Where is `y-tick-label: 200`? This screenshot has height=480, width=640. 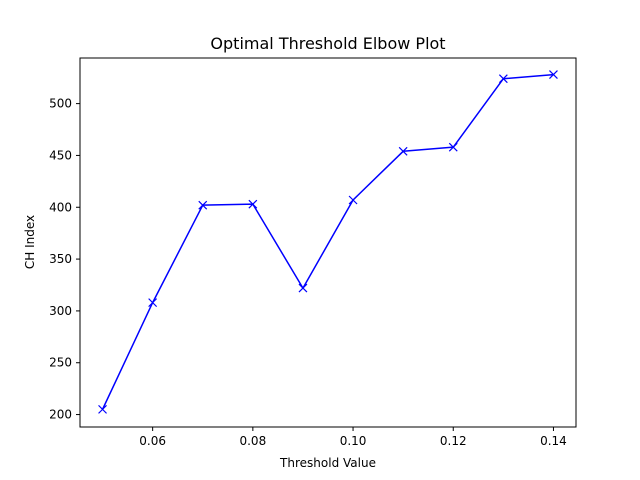
y-tick-label: 200 is located at coordinates (60, 415).